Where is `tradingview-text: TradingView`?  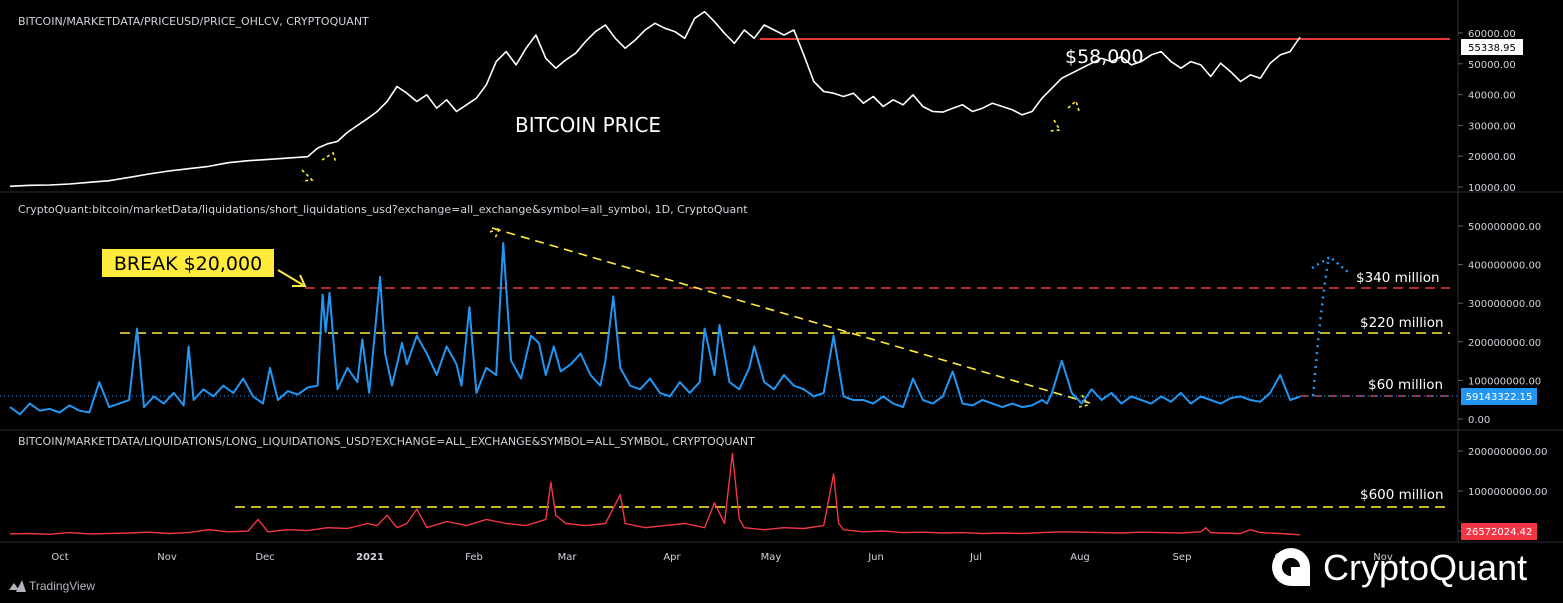 tradingview-text: TradingView is located at coordinates (62, 586).